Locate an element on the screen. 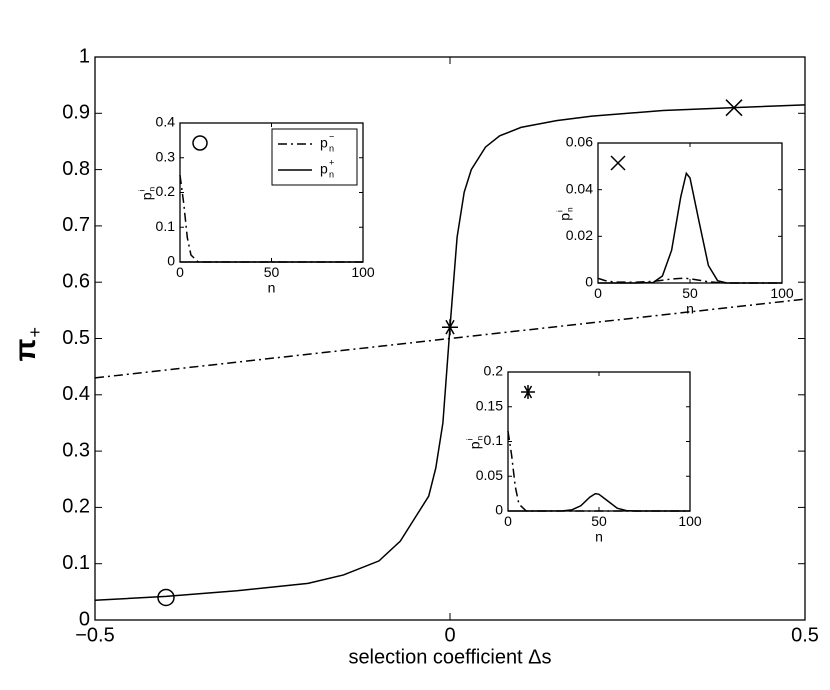 Image resolution: width=830 pixels, height=690 pixels. x-tick-label: −0.5 is located at coordinates (94, 635).